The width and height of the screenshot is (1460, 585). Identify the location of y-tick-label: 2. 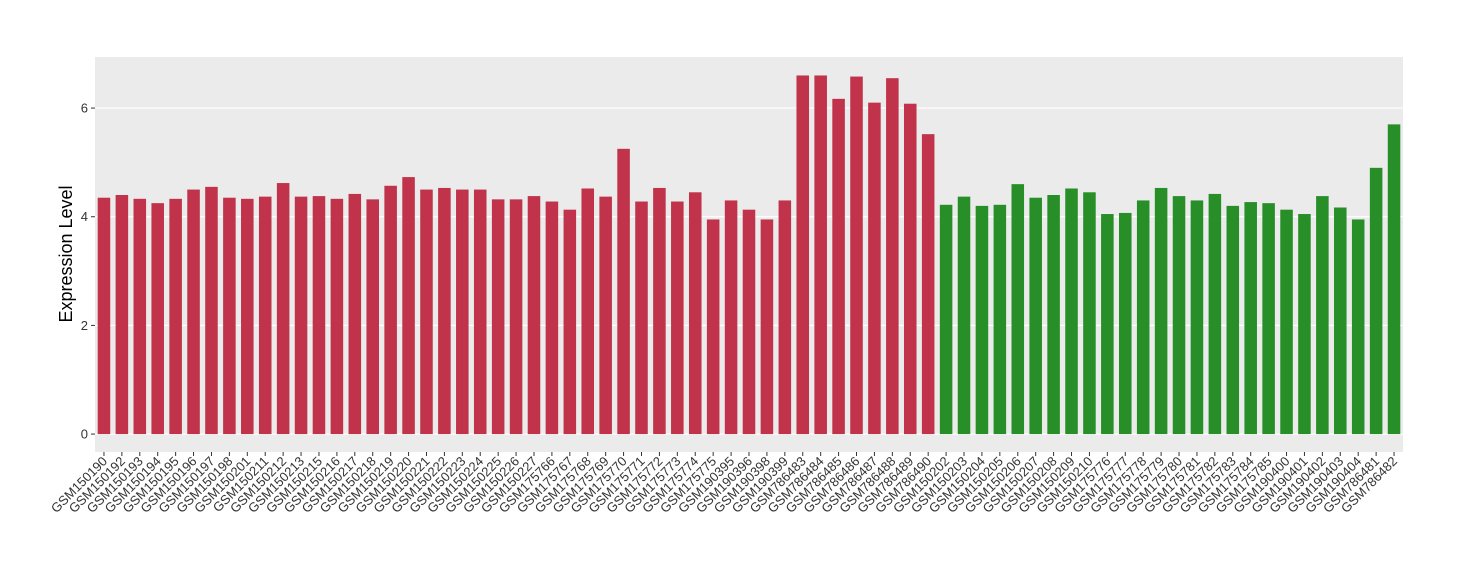
(84, 325).